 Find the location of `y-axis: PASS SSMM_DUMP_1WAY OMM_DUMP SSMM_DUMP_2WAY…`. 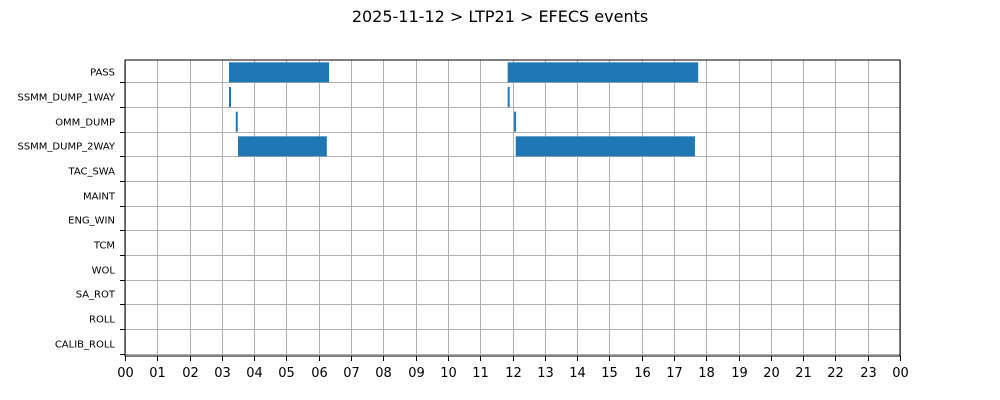

y-axis: PASS SSMM_DUMP_1WAY OMM_DUMP SSMM_DUMP_2WAY… is located at coordinates (71, 211).